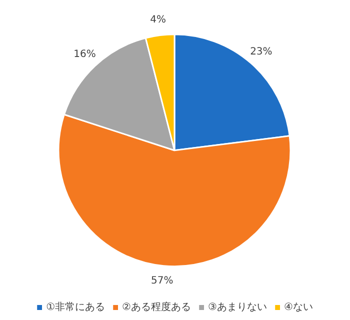 The width and height of the screenshot is (350, 320). I want to click on legend-label: ②ある程度ある, so click(156, 307).